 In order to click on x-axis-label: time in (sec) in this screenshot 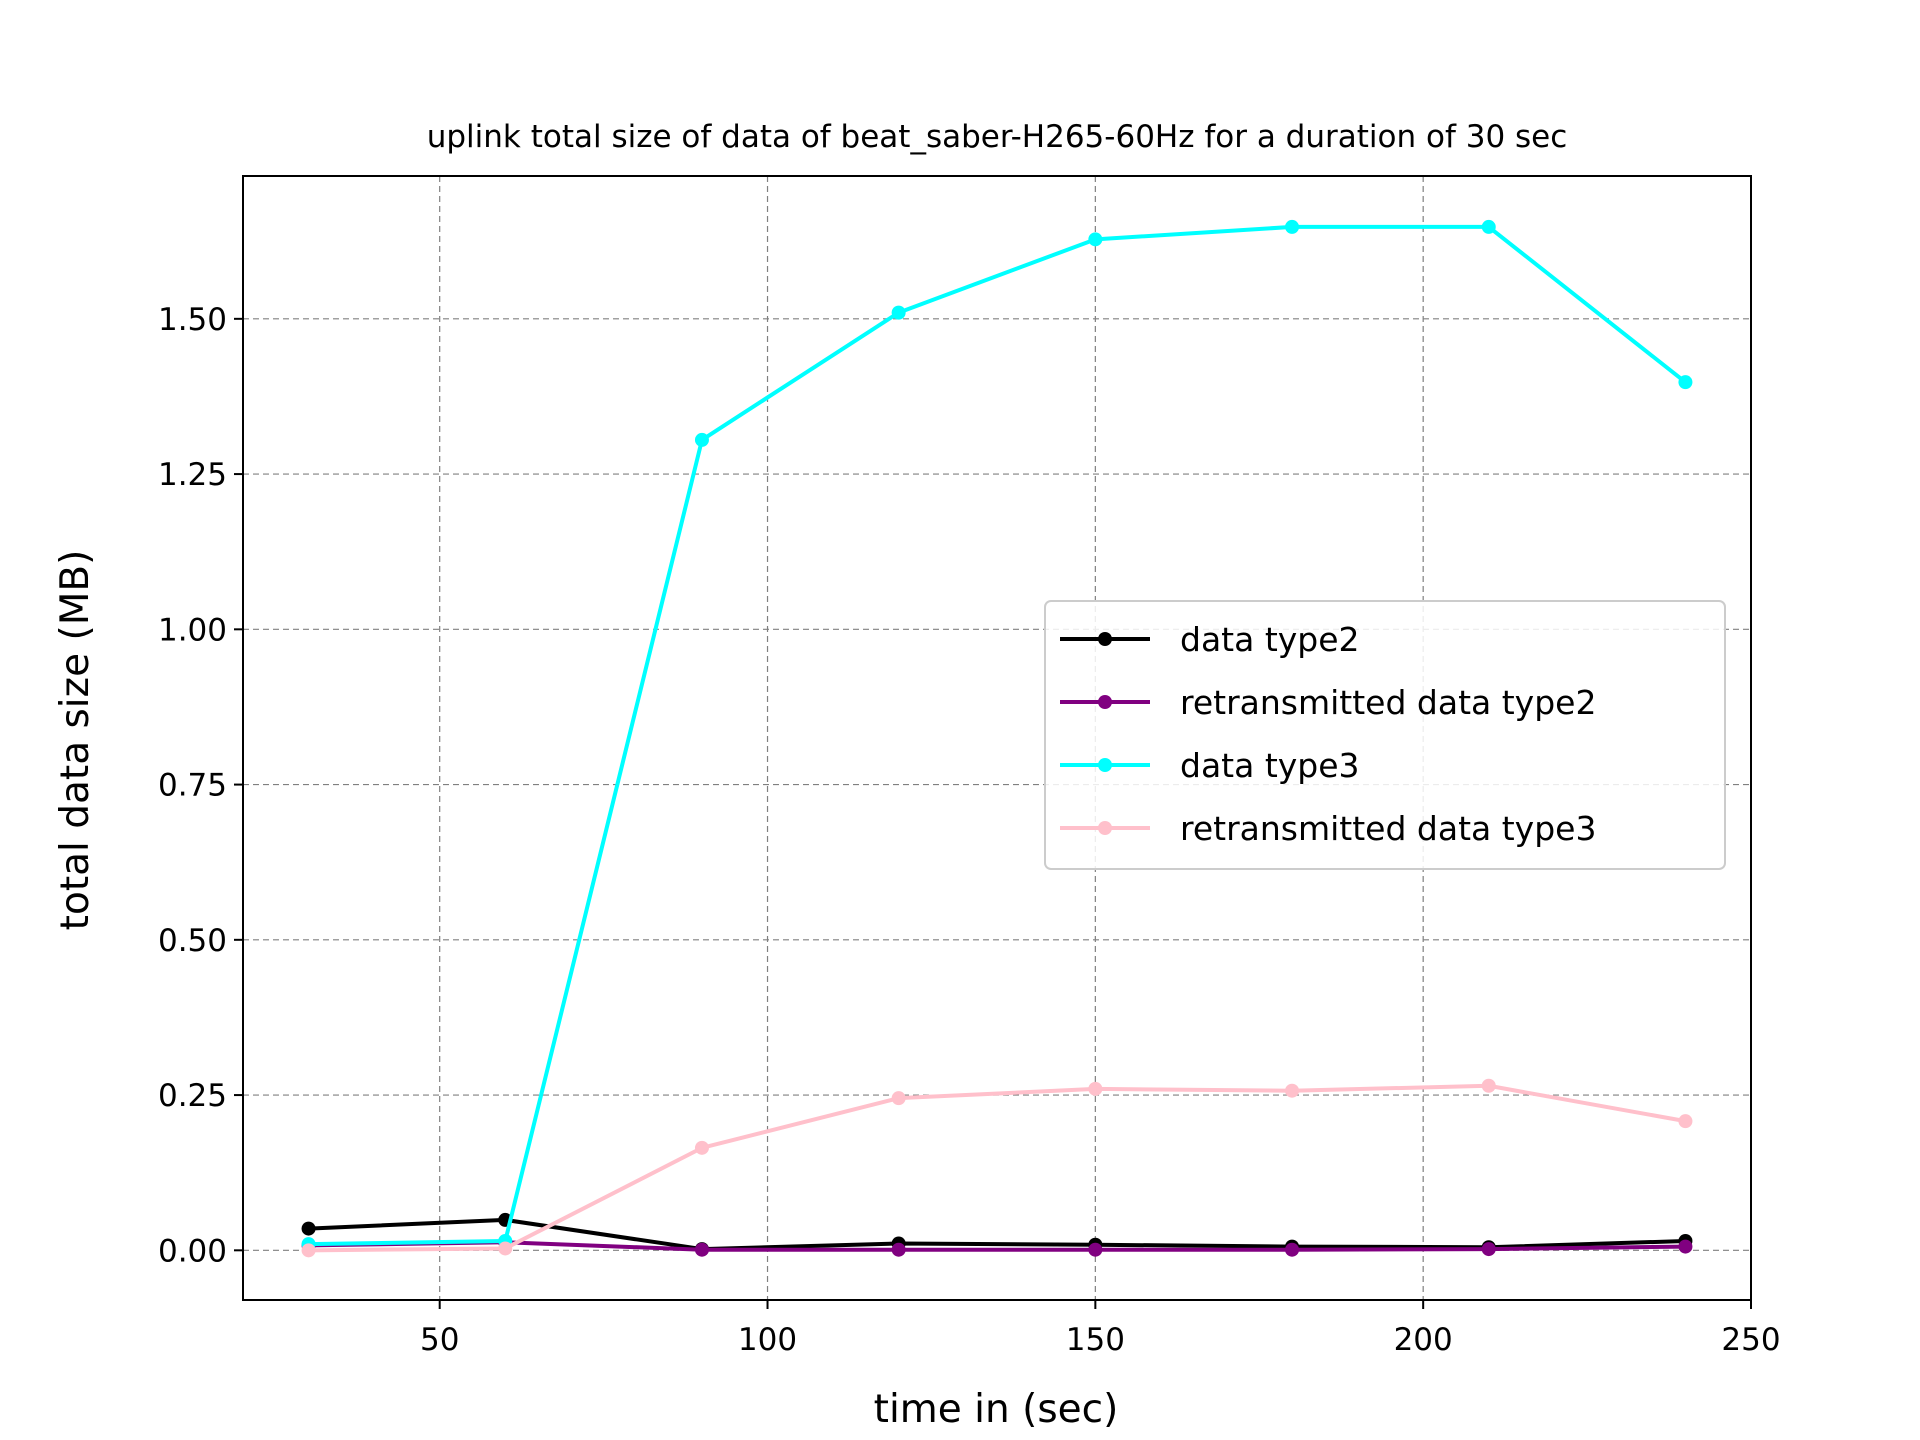, I will do `click(996, 1409)`.